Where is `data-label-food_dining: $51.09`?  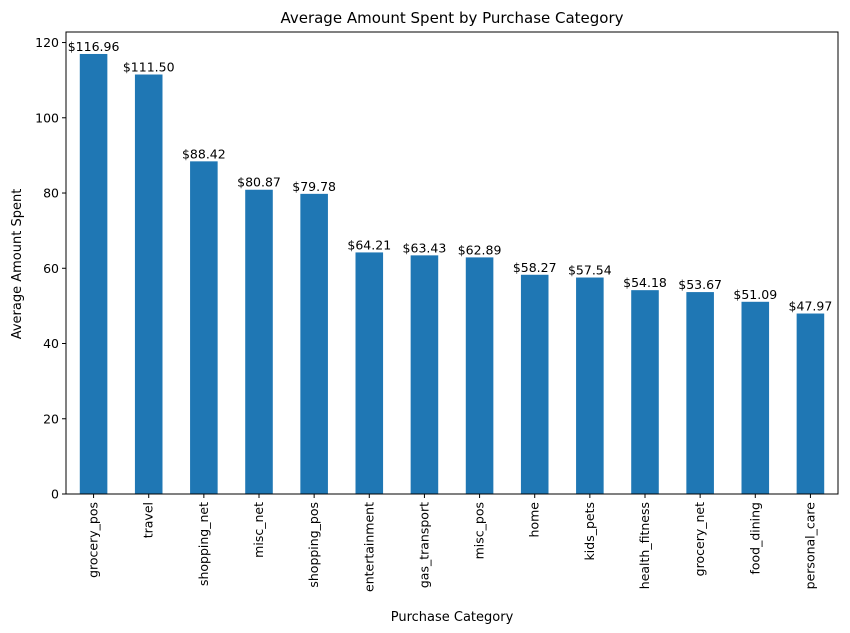 data-label-food_dining: $51.09 is located at coordinates (755, 294).